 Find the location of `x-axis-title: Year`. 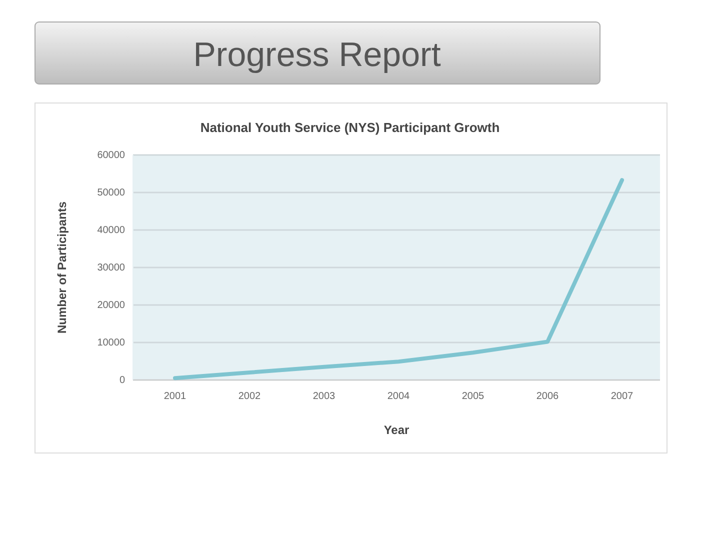

x-axis-title: Year is located at coordinates (397, 430).